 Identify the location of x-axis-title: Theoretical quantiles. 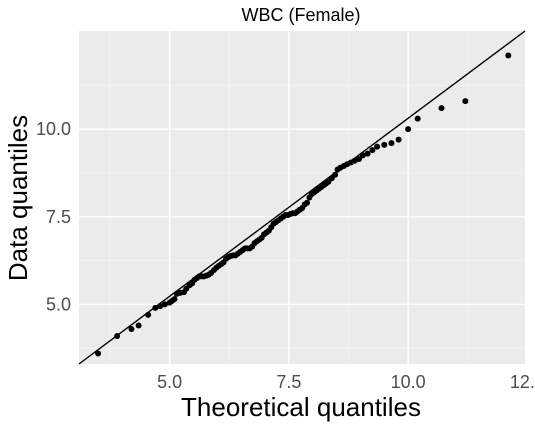
(301, 407).